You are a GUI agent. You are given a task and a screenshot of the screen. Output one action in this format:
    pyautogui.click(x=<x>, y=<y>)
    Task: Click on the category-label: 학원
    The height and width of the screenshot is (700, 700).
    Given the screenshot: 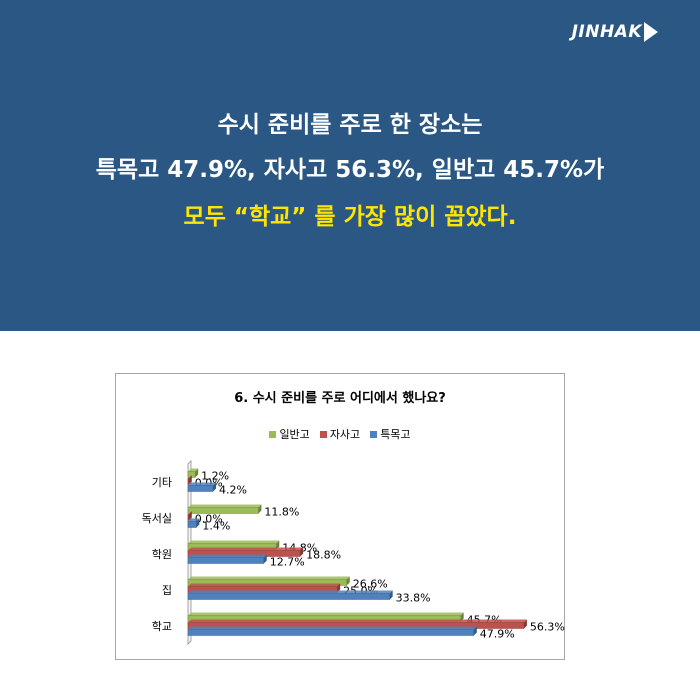 What is the action you would take?
    pyautogui.click(x=162, y=554)
    